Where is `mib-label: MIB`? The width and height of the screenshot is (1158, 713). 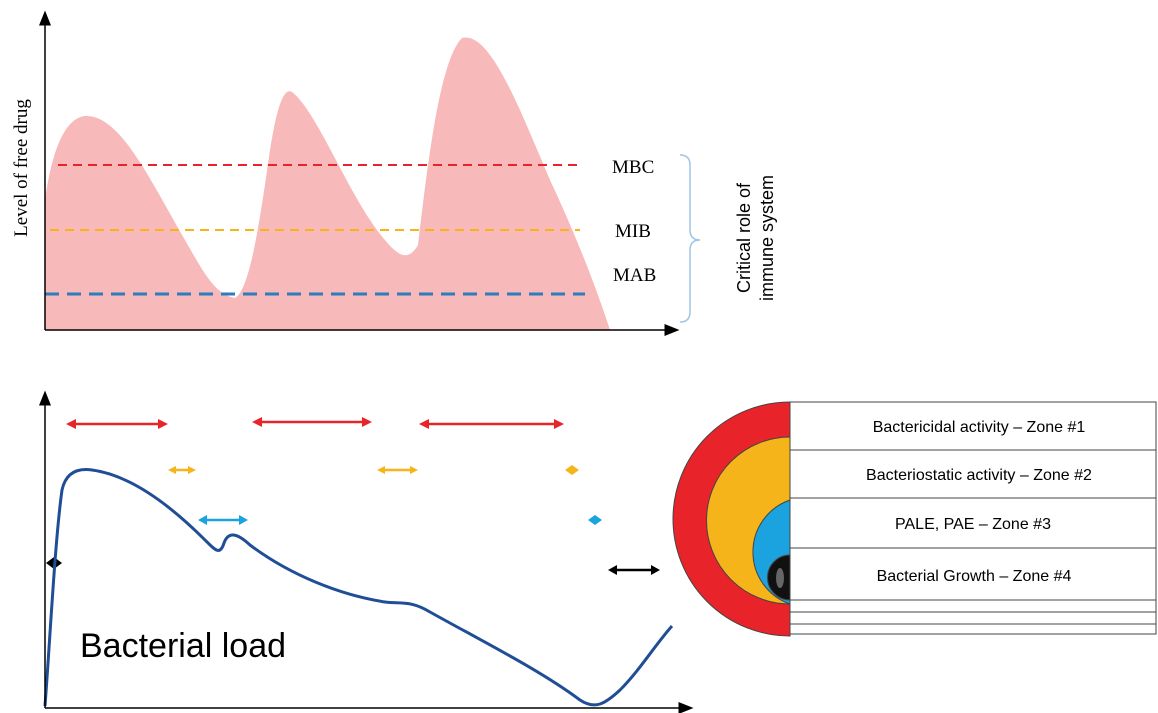 mib-label: MIB is located at coordinates (633, 231).